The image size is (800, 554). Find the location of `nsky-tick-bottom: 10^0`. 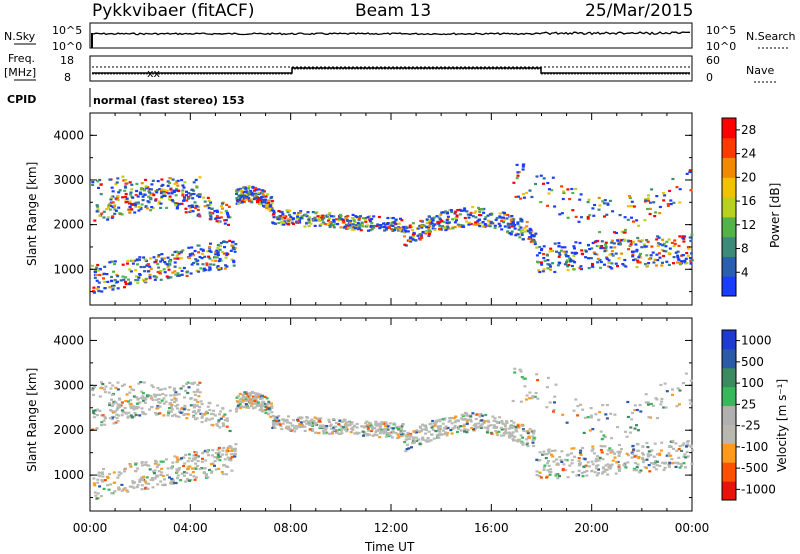

nsky-tick-bottom: 10^0 is located at coordinates (67, 46).